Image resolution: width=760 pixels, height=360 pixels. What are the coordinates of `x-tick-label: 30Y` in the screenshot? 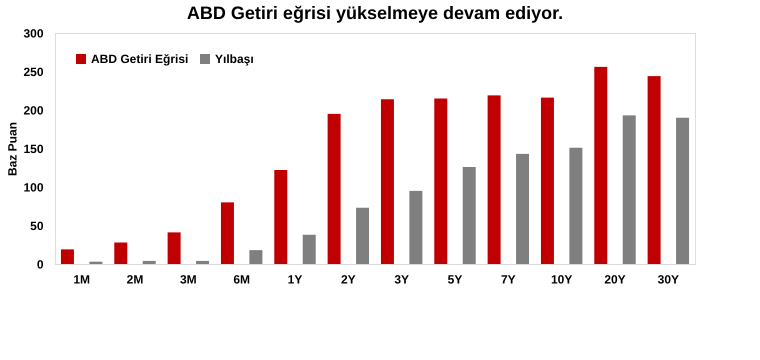 It's located at (669, 279).